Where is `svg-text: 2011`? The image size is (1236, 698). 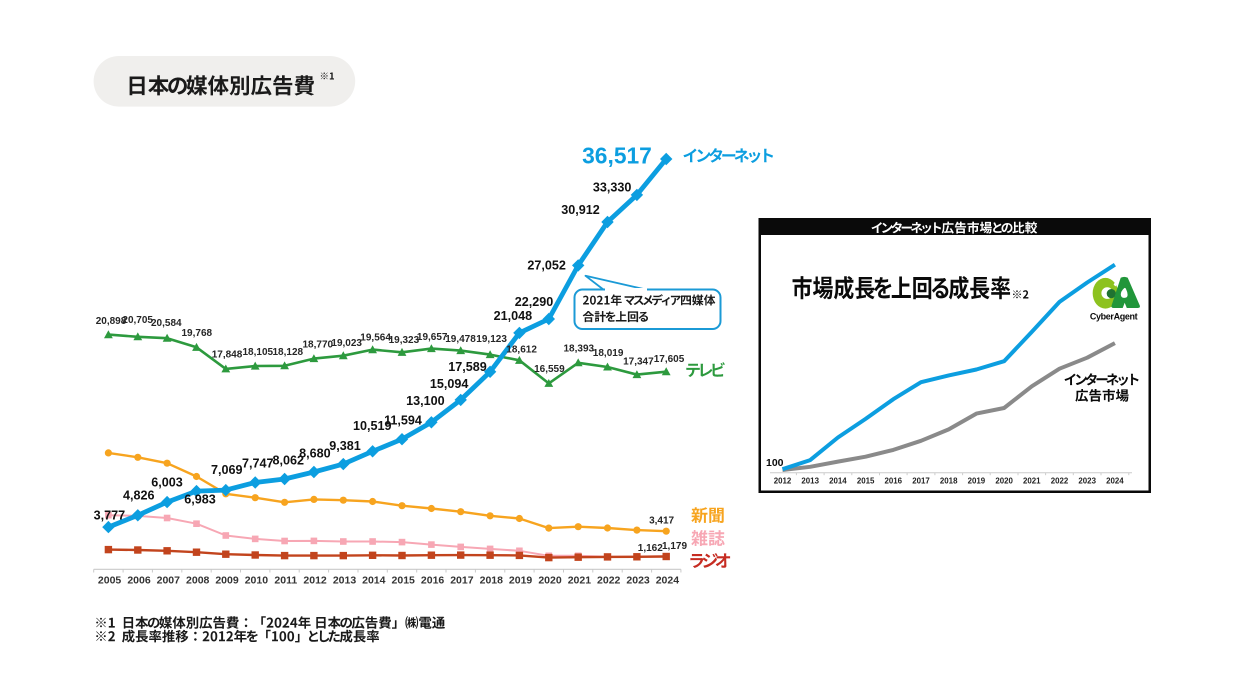
svg-text: 2011 is located at coordinates (285, 580).